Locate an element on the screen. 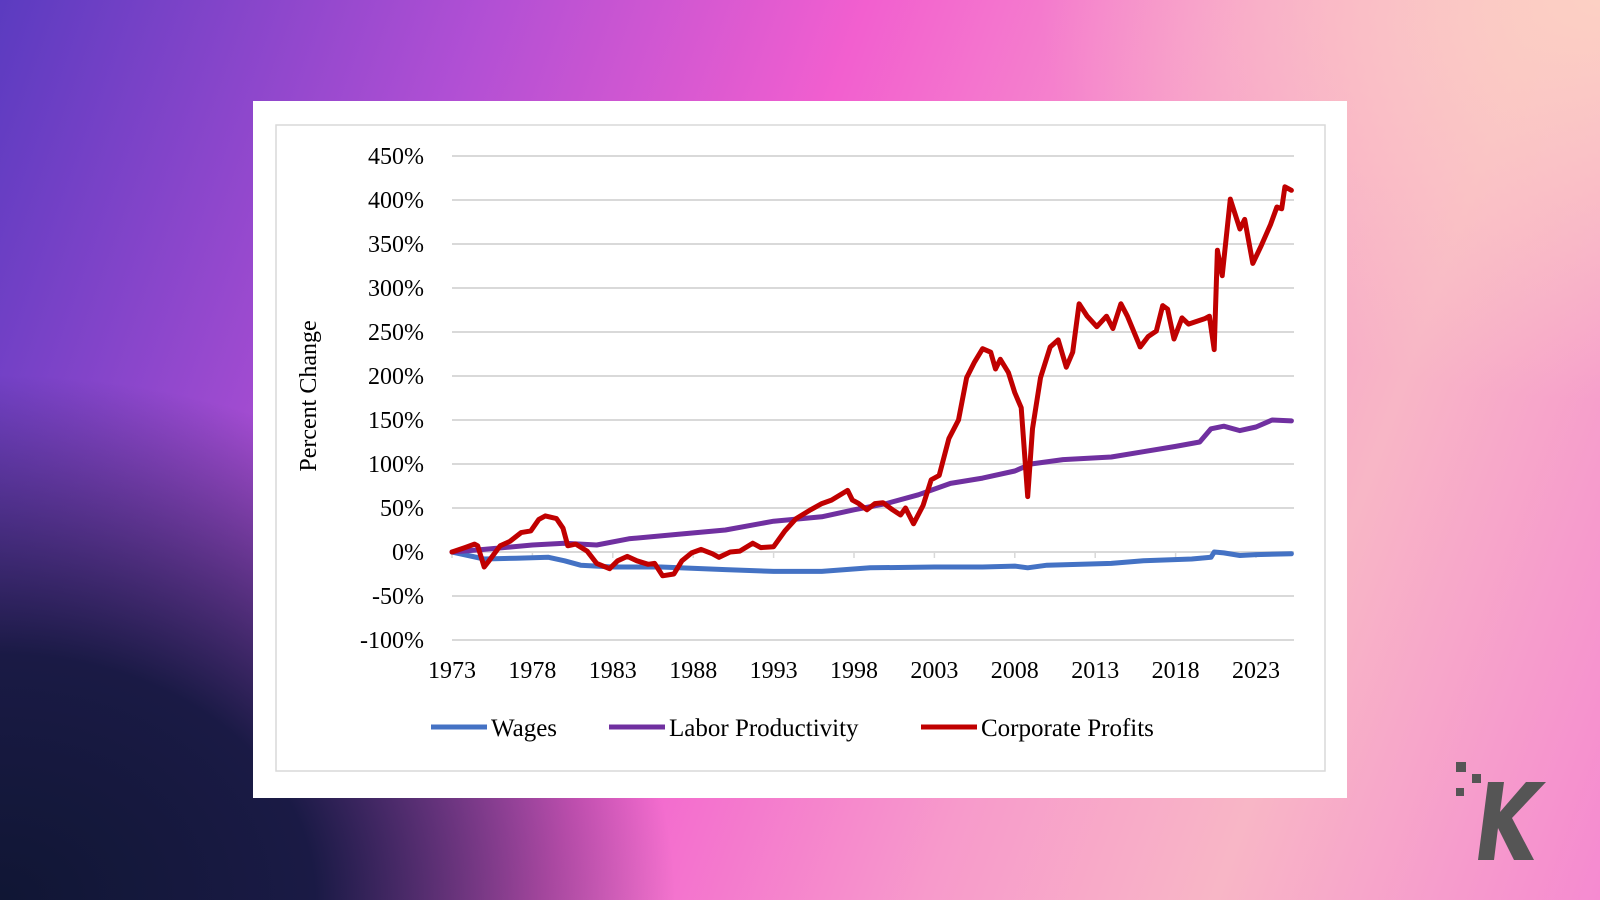  series-line-labor-productivity is located at coordinates (871, 486).